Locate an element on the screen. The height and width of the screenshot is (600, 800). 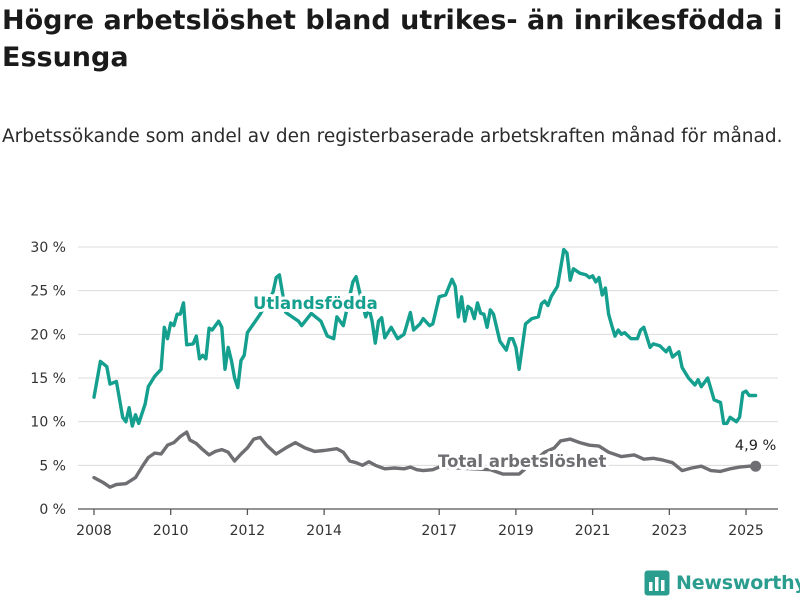
y-tick-label: 5 % is located at coordinates (52, 466).